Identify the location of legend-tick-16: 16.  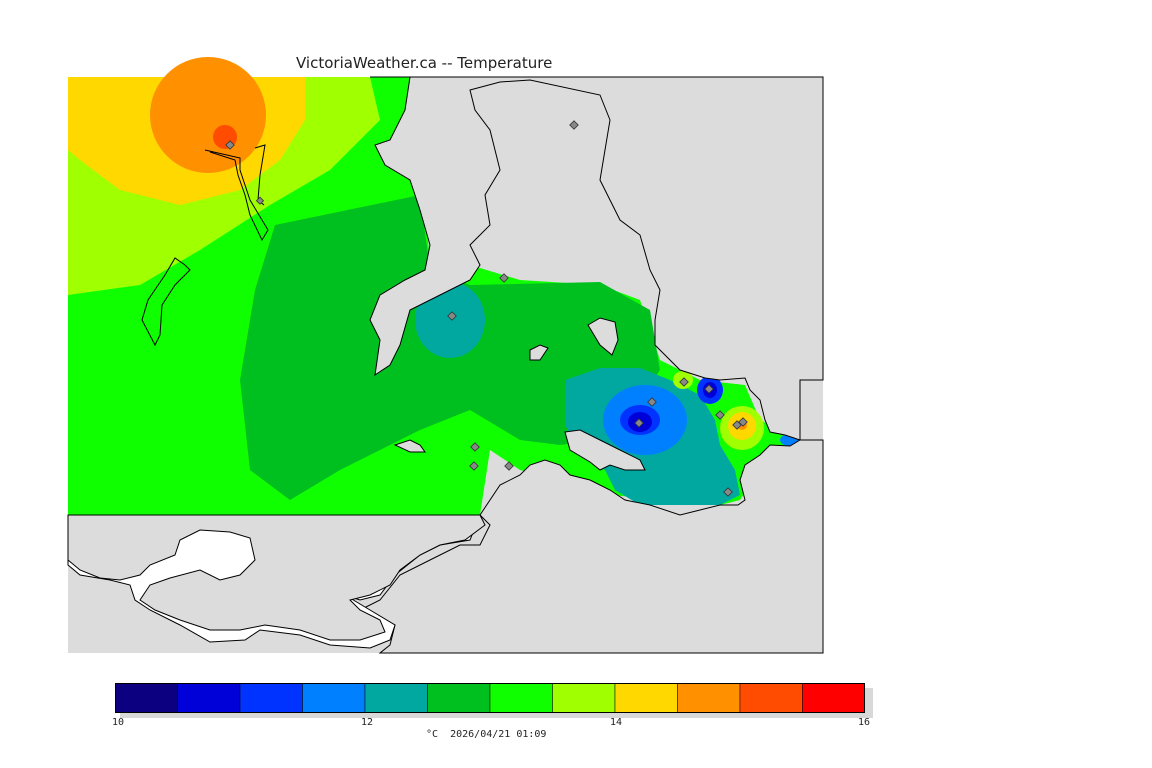
(864, 722).